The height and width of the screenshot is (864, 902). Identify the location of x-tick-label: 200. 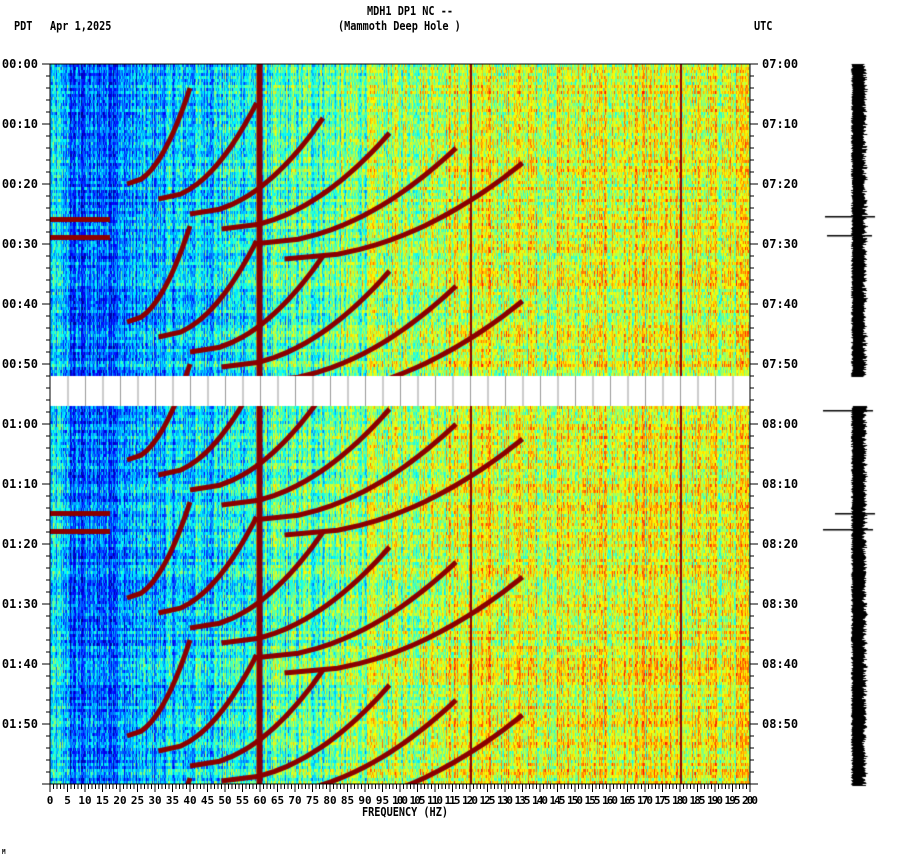
(750, 800).